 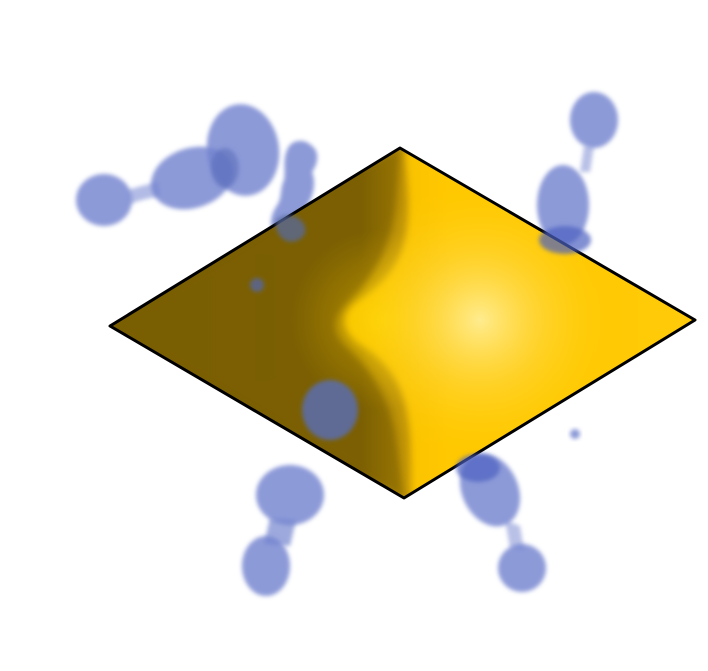 What do you see at coordinates (522, 568) in the screenshot?
I see `lobe-lower-right-bottom` at bounding box center [522, 568].